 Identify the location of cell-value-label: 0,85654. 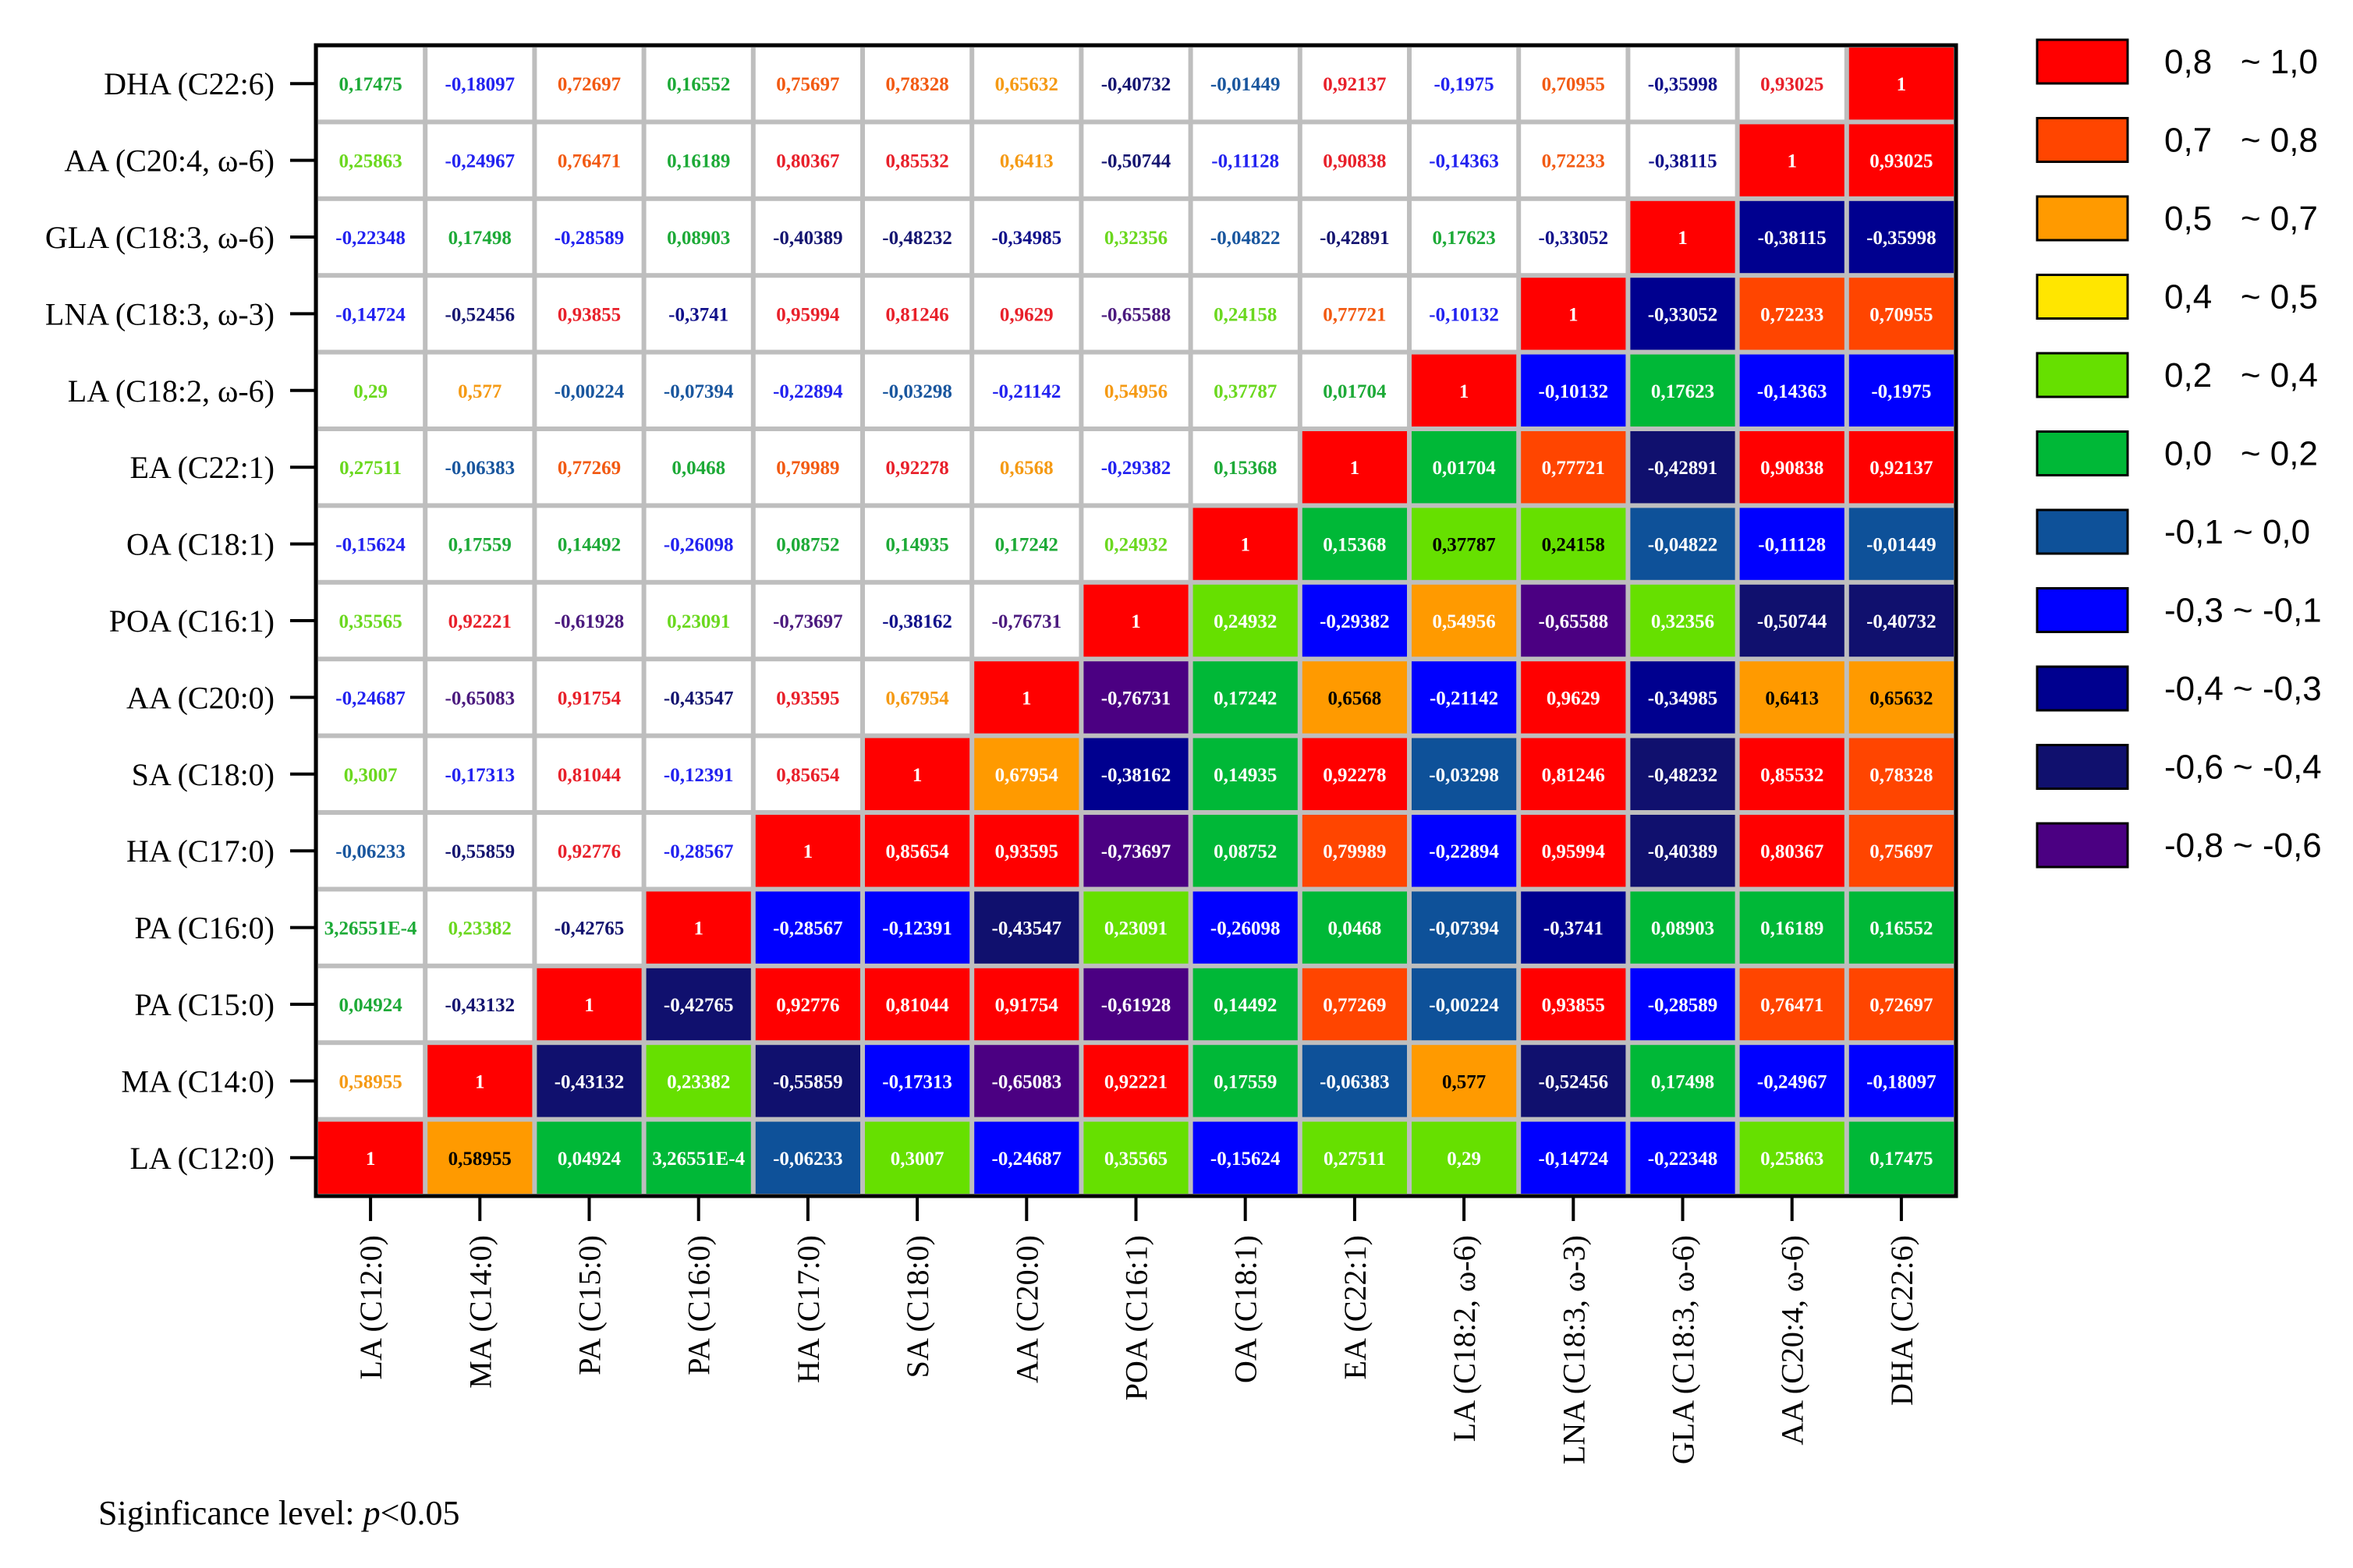
(917, 851).